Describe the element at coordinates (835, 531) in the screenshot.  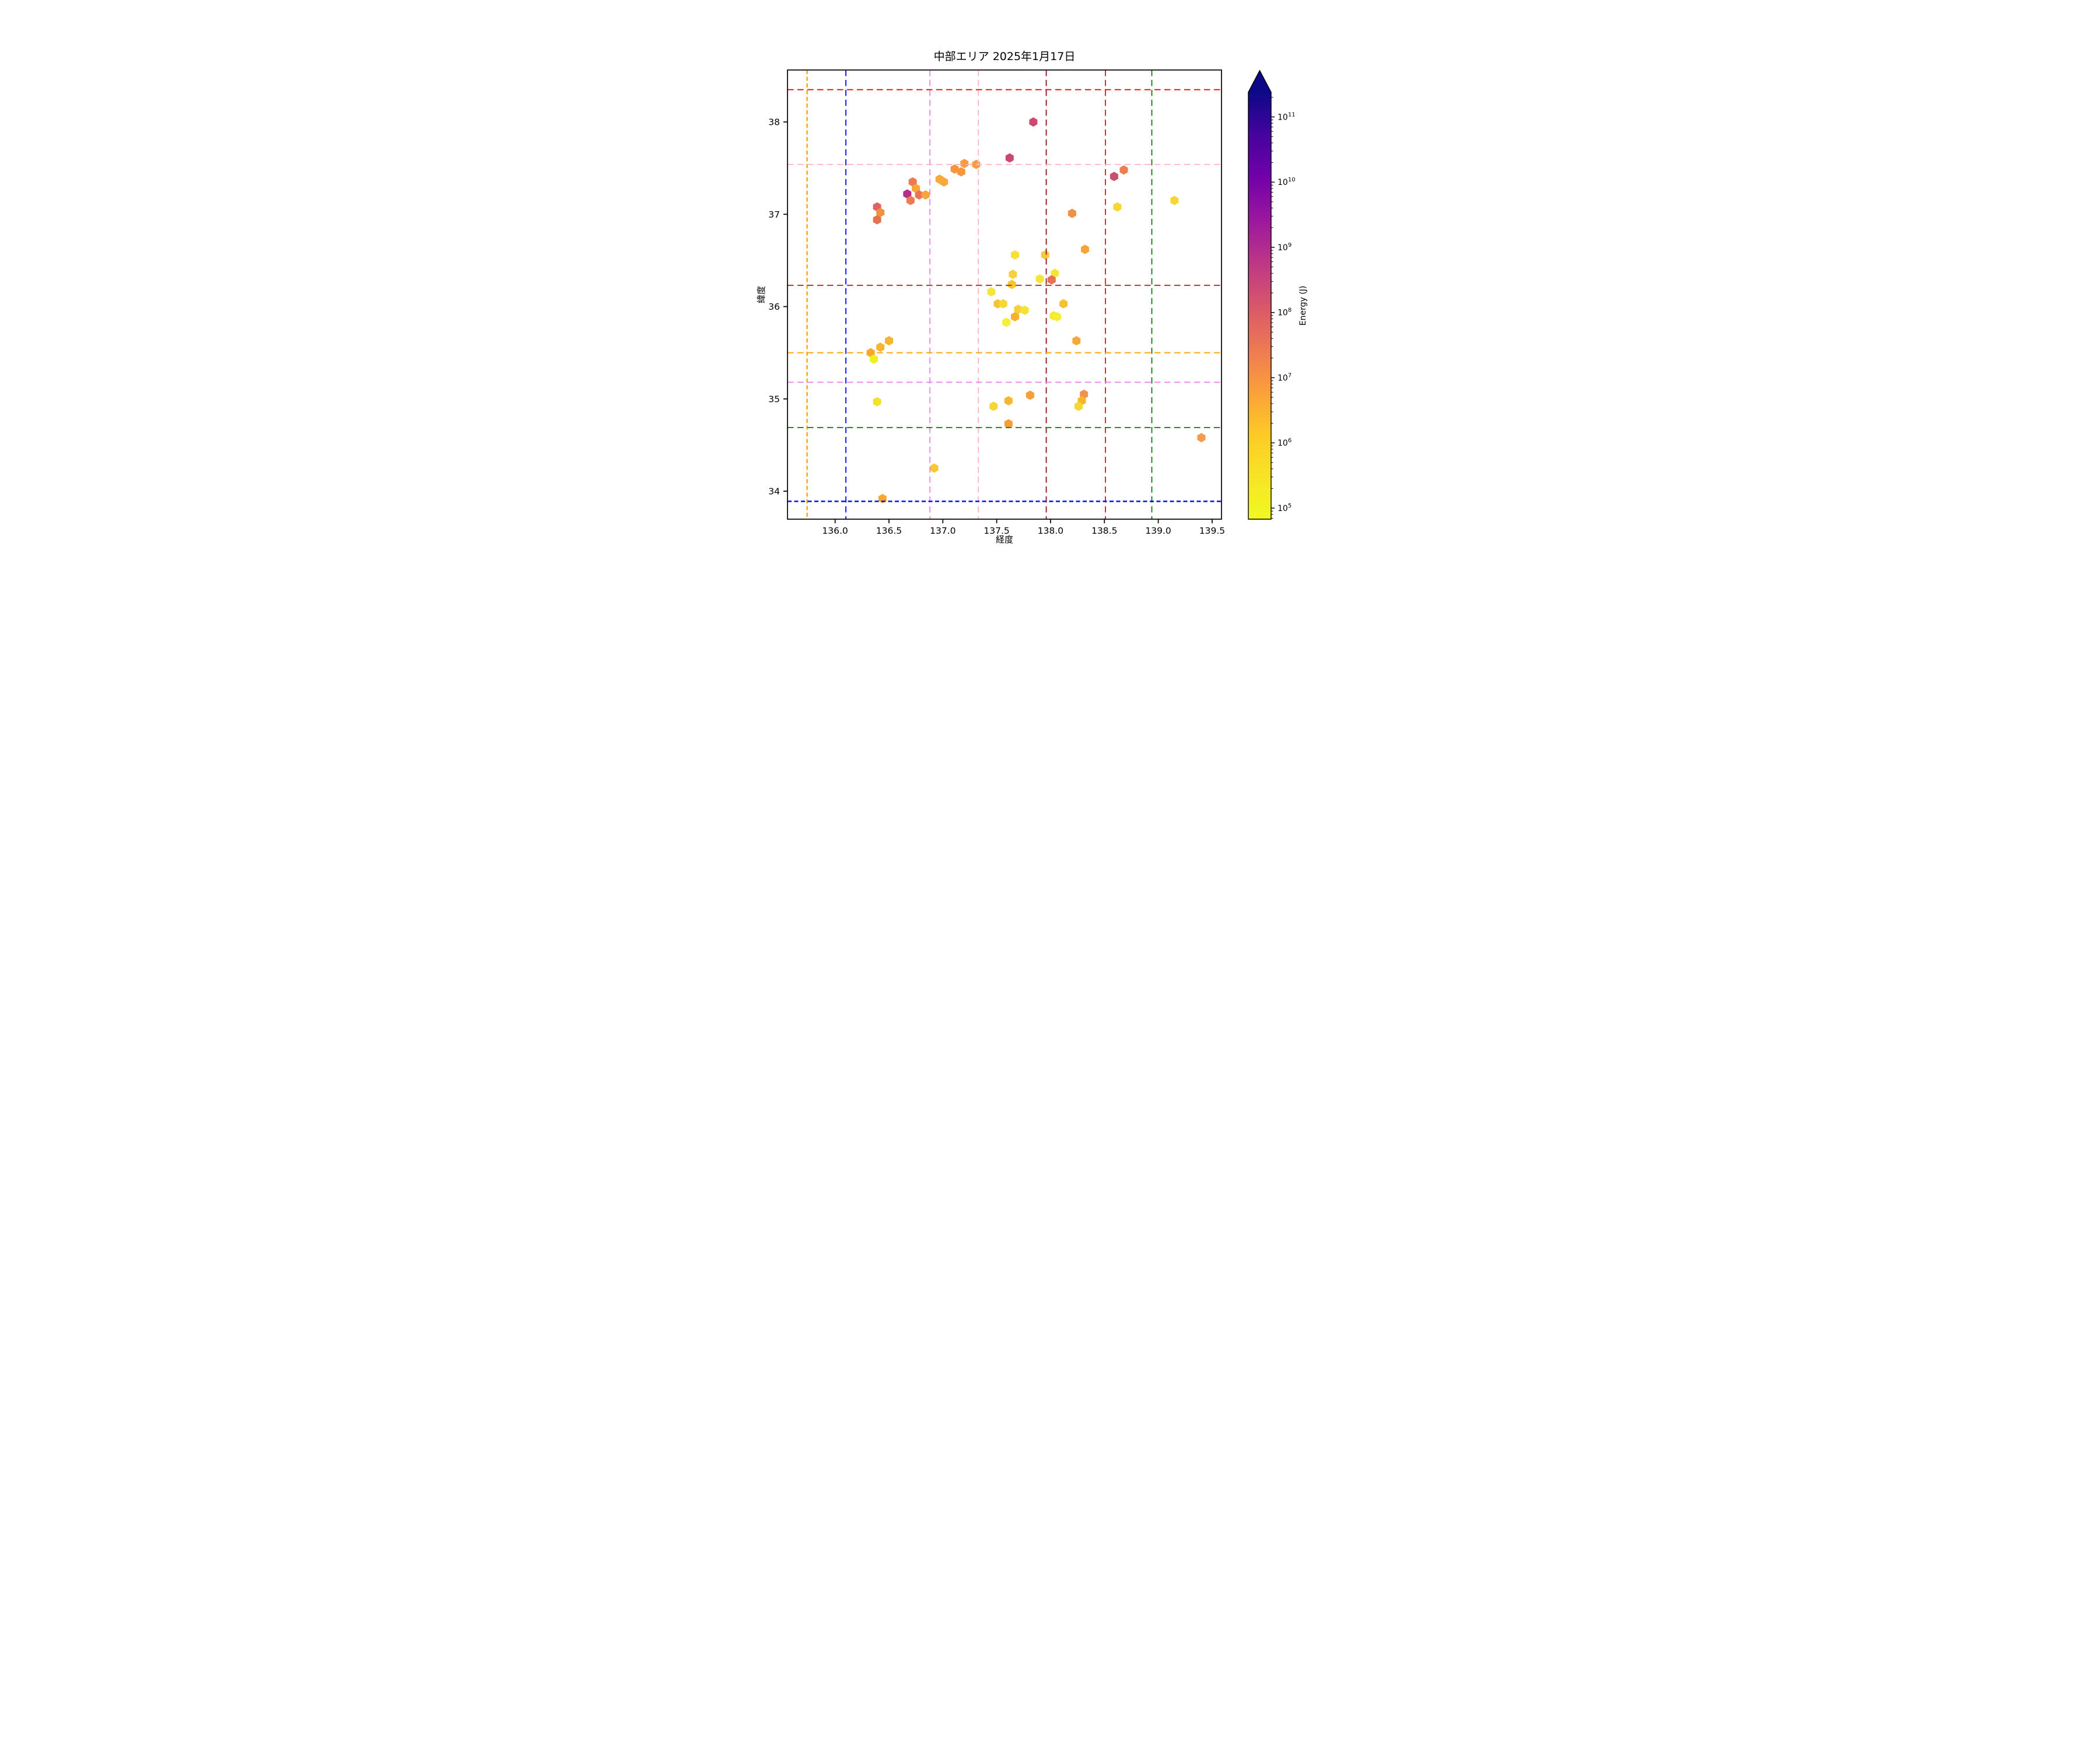
I see `x-tick-label: 136.0` at that location.